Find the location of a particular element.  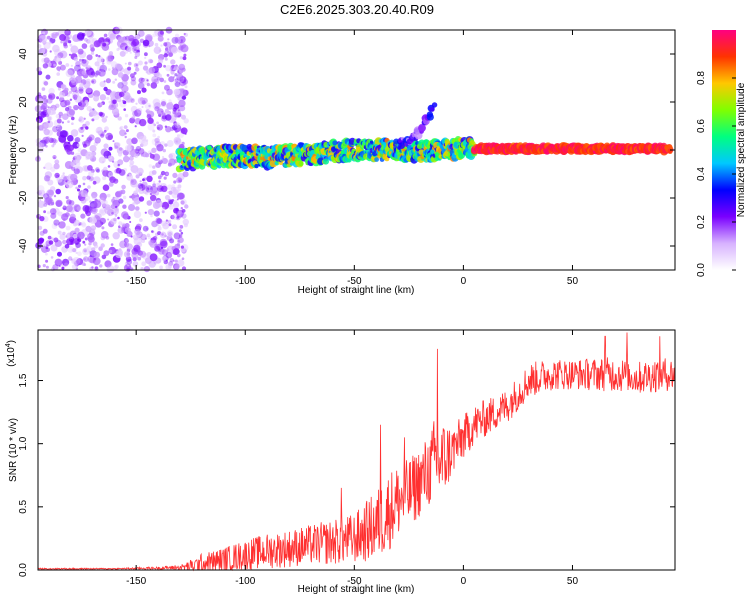

y-tick-label: 20 is located at coordinates (23, 102).